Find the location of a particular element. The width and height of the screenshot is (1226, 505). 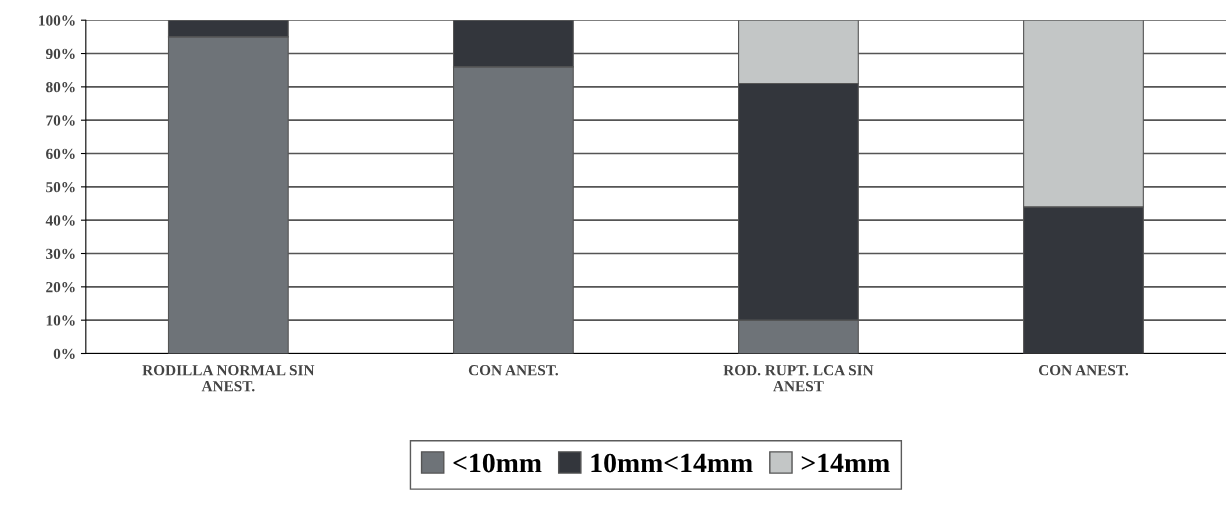

legend-label: >14mm is located at coordinates (845, 463).